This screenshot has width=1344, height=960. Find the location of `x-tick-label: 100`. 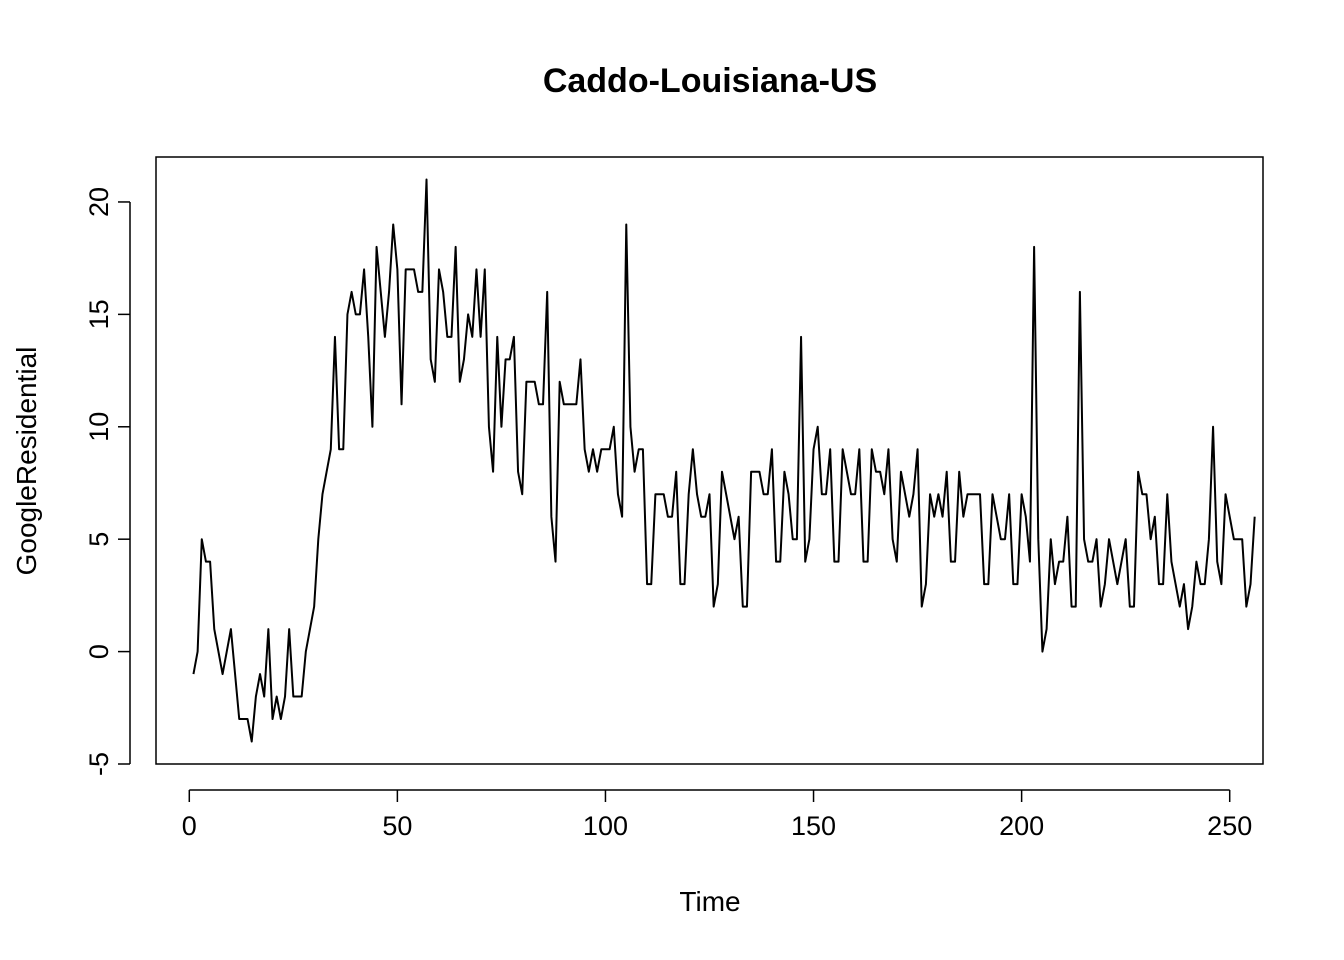

x-tick-label: 100 is located at coordinates (605, 826).